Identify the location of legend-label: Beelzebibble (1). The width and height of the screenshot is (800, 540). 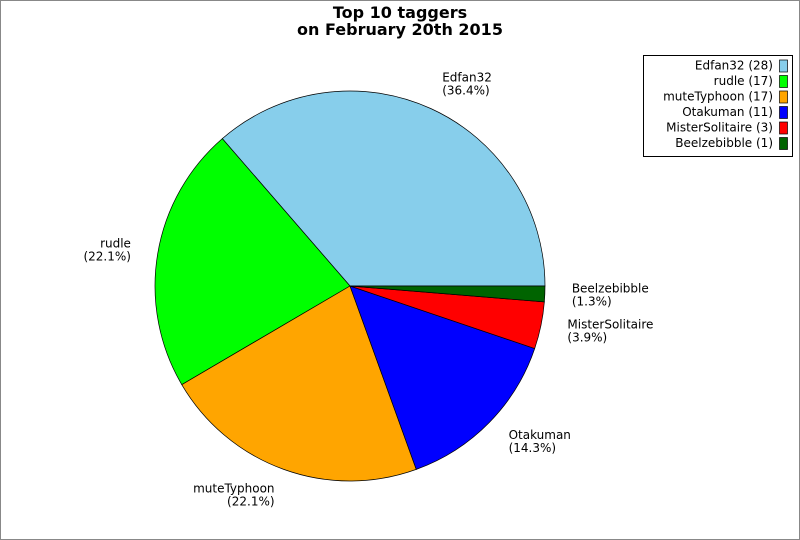
(724, 143).